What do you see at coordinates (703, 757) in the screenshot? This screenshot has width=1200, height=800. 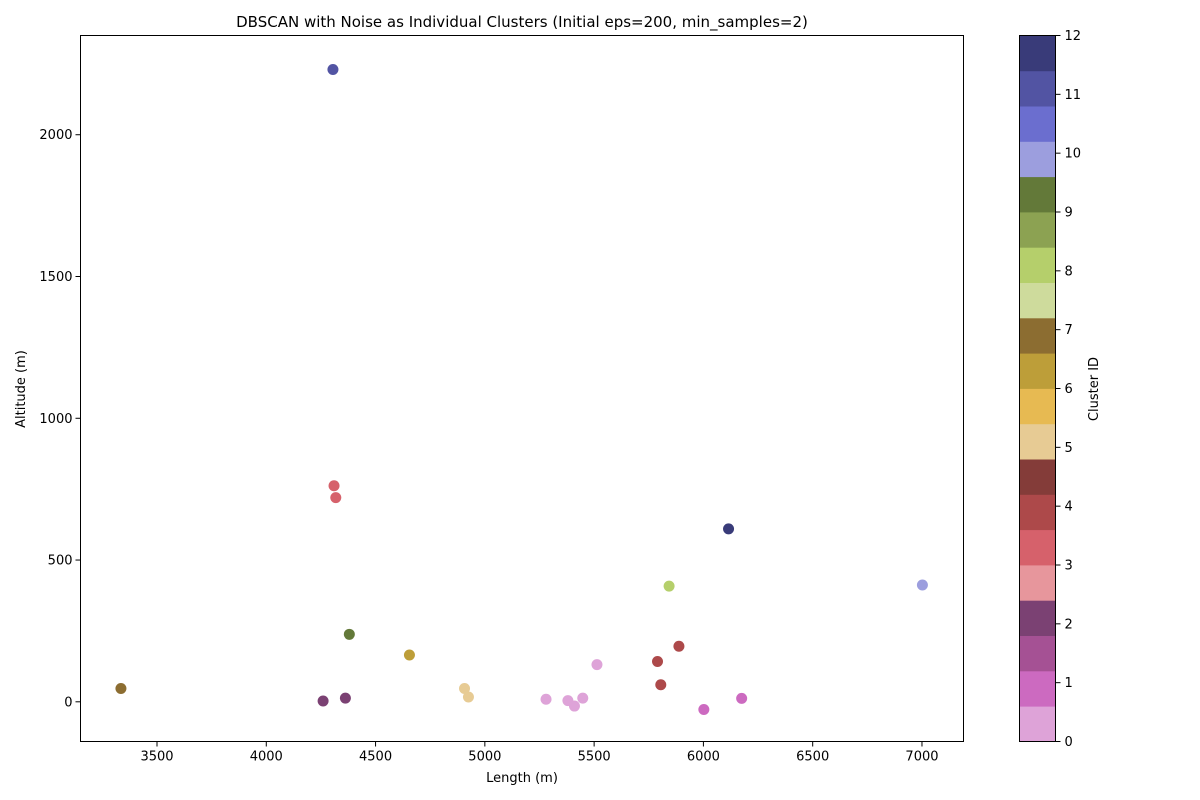 I see `x-tick-label: 6000` at bounding box center [703, 757].